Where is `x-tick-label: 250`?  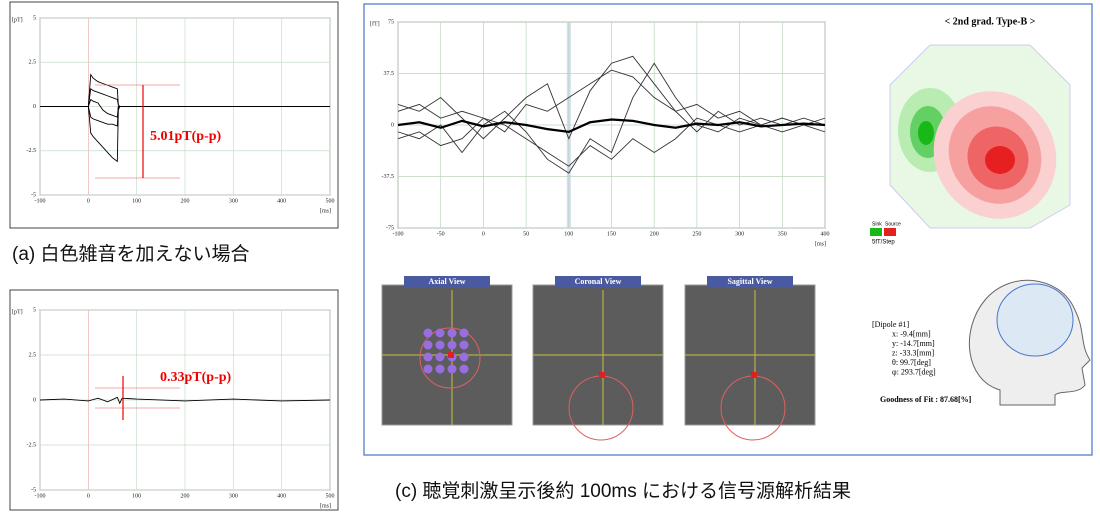
x-tick-label: 250 is located at coordinates (696, 234).